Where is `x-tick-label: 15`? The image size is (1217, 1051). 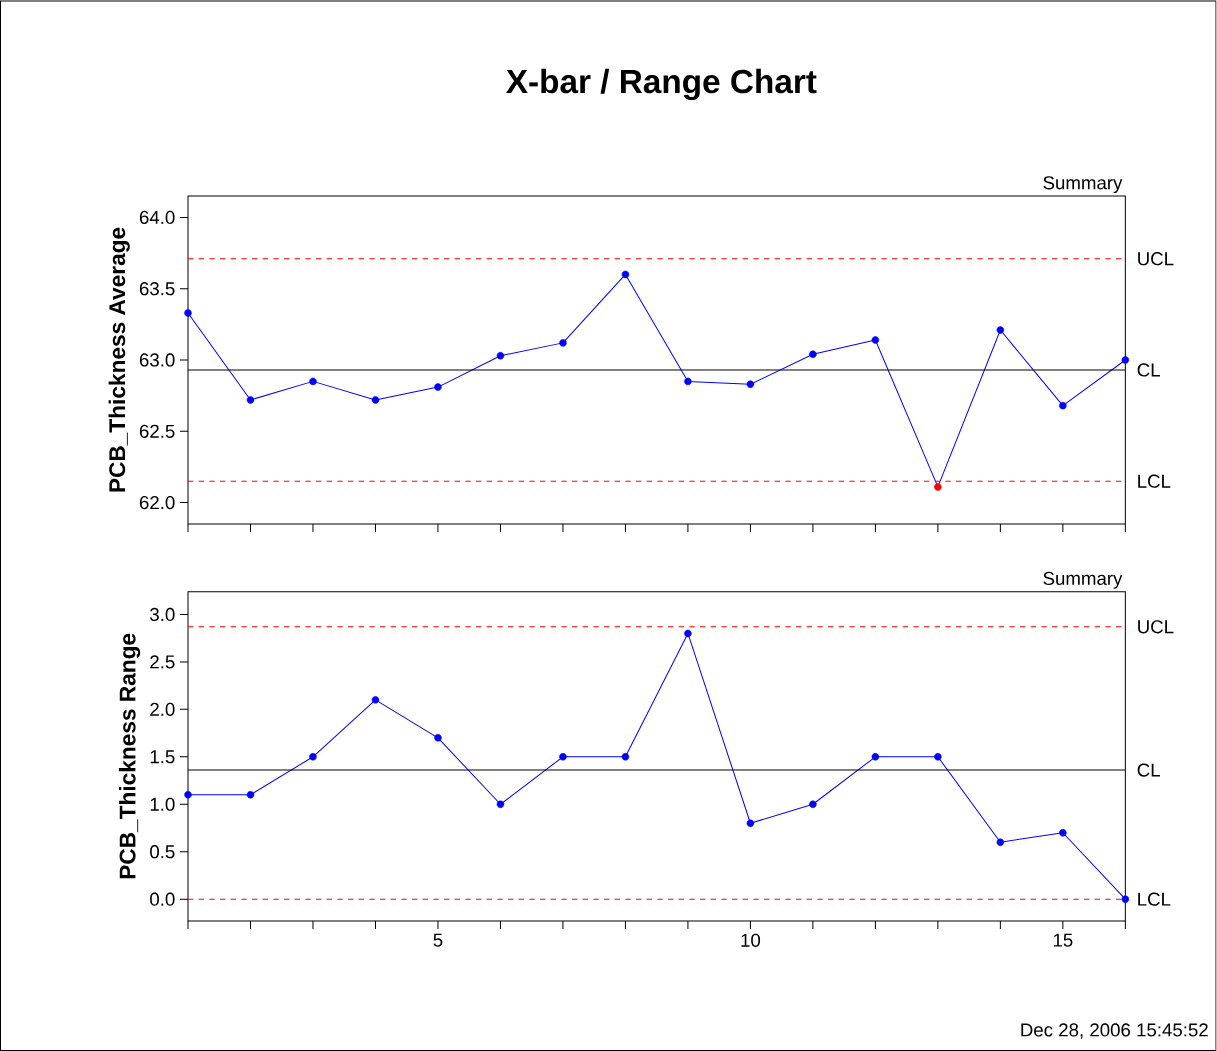 x-tick-label: 15 is located at coordinates (1063, 940).